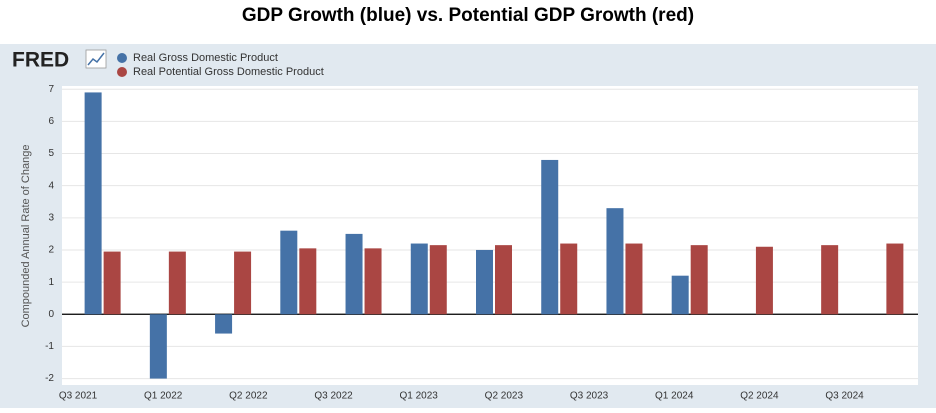 The height and width of the screenshot is (413, 936). I want to click on x-tick-label: Q1 2024, so click(674, 396).